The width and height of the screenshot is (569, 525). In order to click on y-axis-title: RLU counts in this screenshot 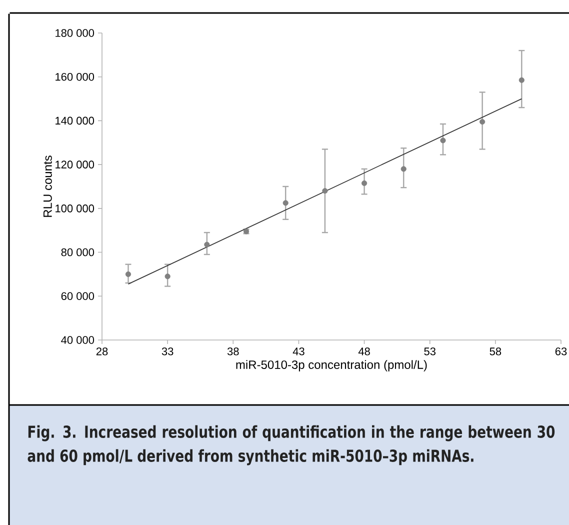, I will do `click(48, 186)`.